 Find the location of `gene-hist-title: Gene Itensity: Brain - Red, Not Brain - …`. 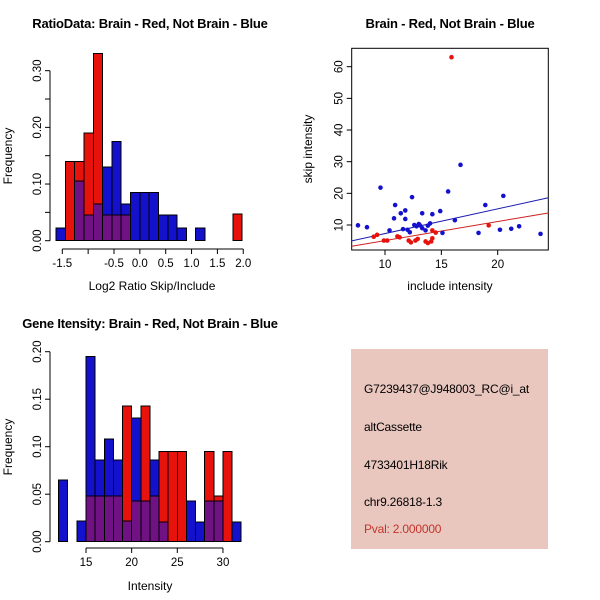

gene-hist-title: Gene Itensity: Brain - Red, Not Brain - … is located at coordinates (150, 323).